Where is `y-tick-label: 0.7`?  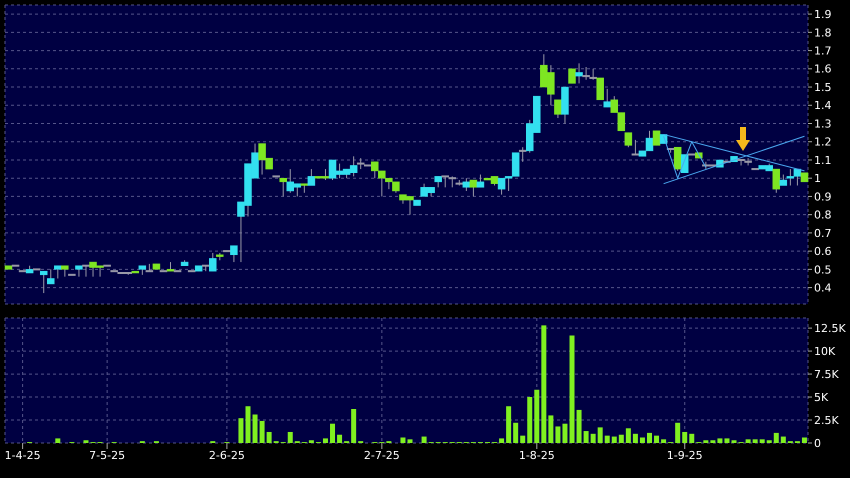
y-tick-label: 0.7 is located at coordinates (823, 233).